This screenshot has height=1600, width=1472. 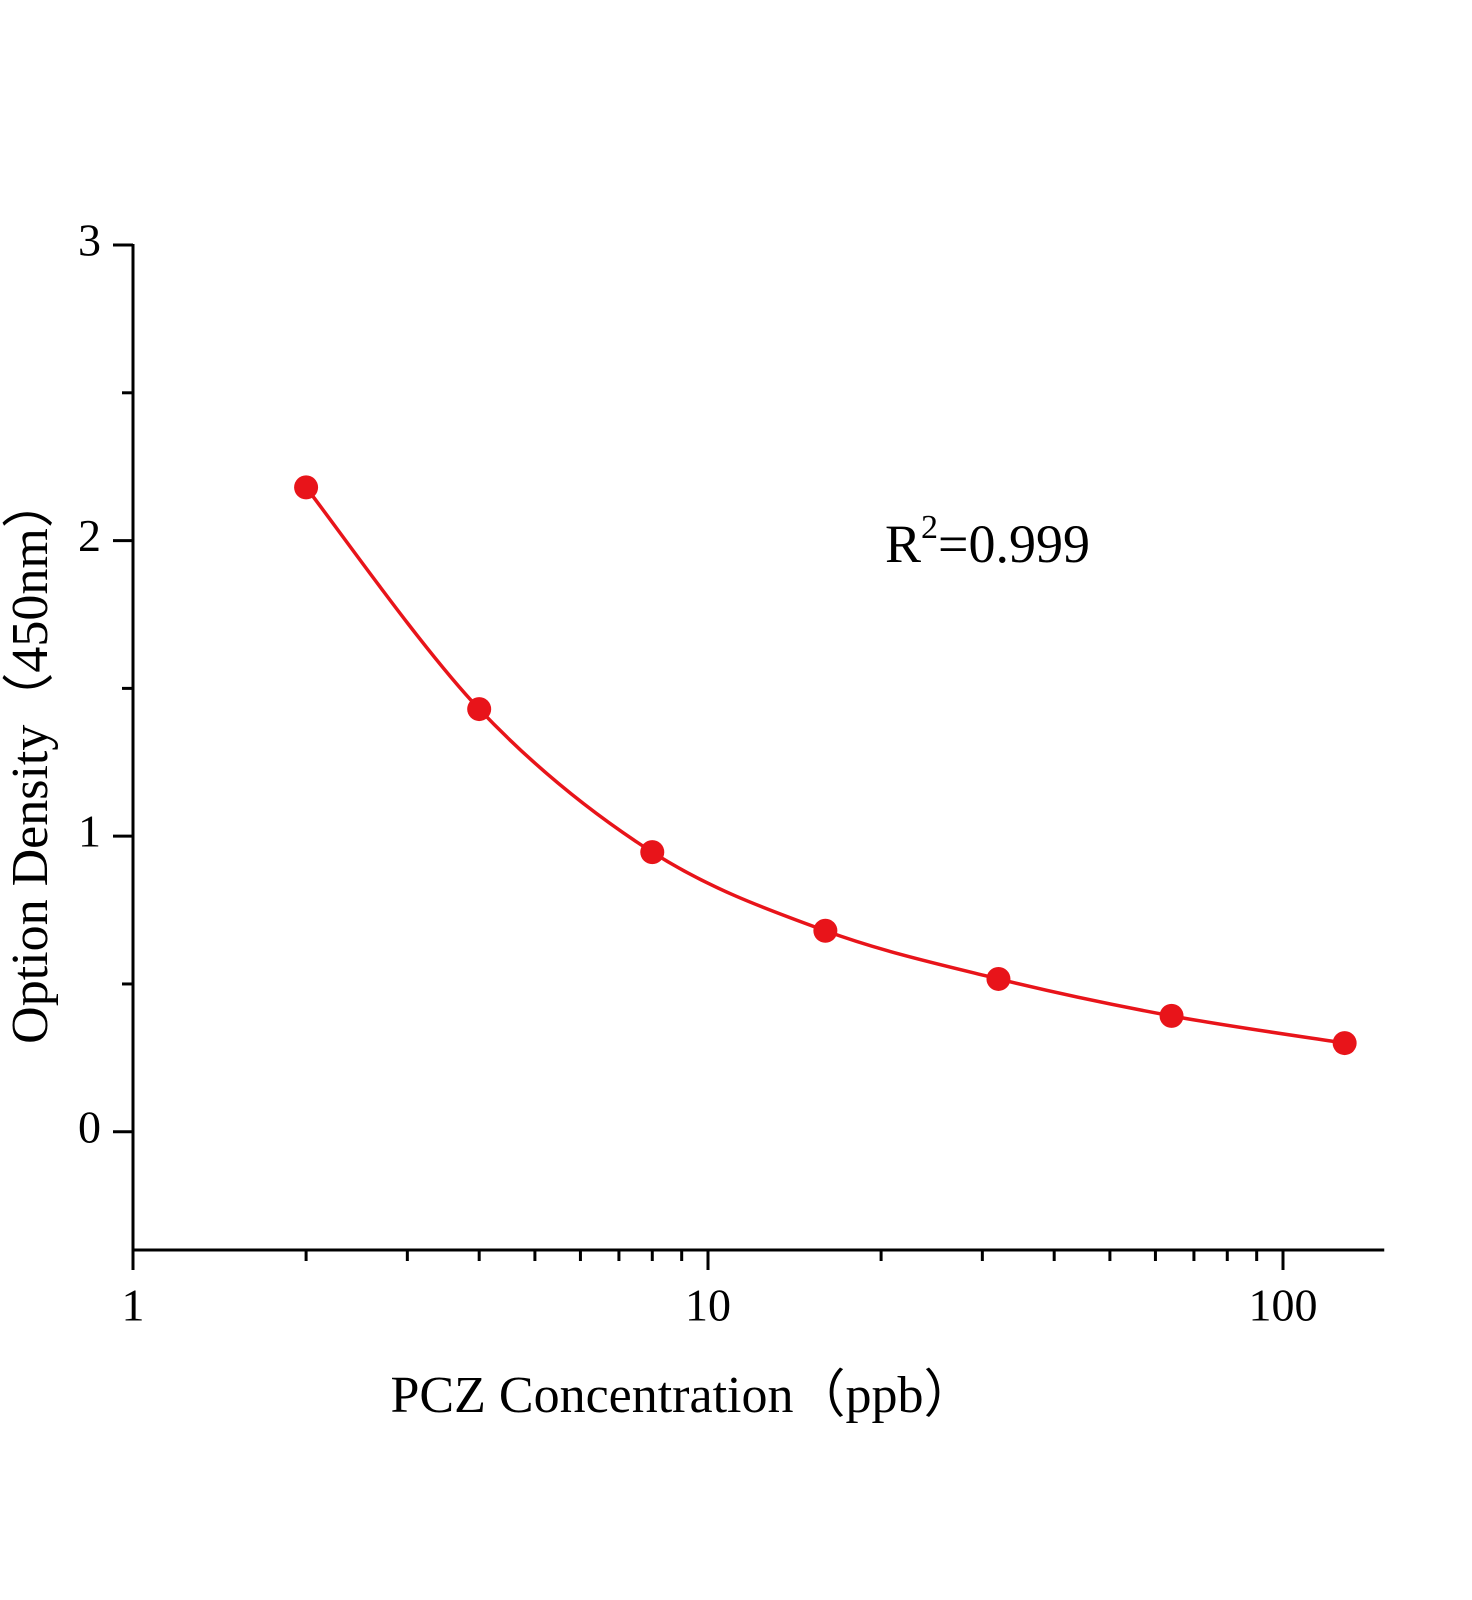 I want to click on annotation-rest: =0.999, so click(x=1014, y=544).